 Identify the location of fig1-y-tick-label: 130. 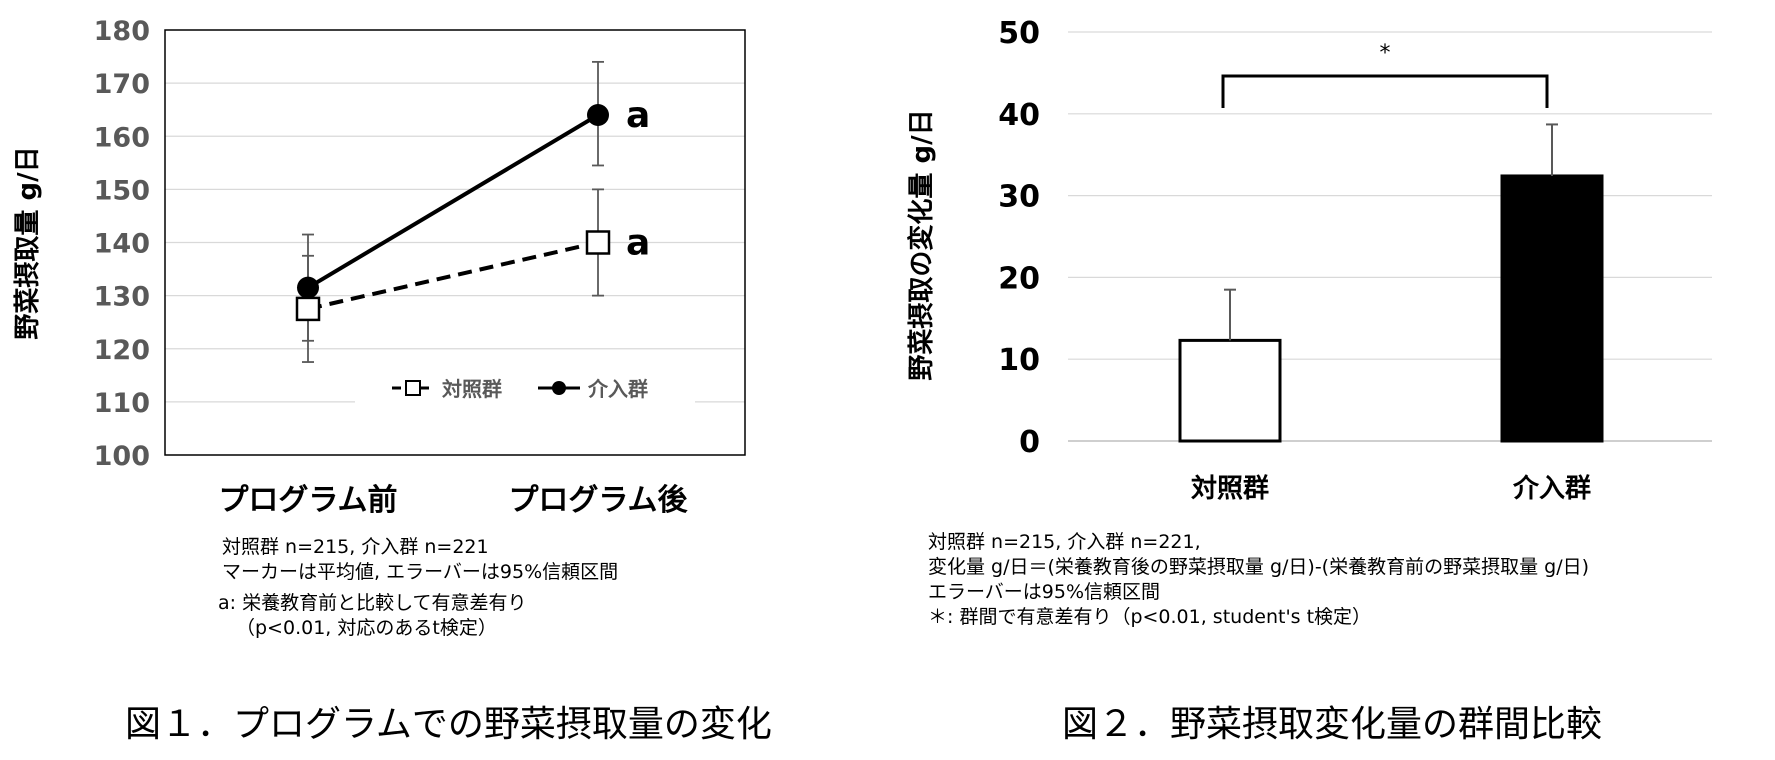
(122, 297).